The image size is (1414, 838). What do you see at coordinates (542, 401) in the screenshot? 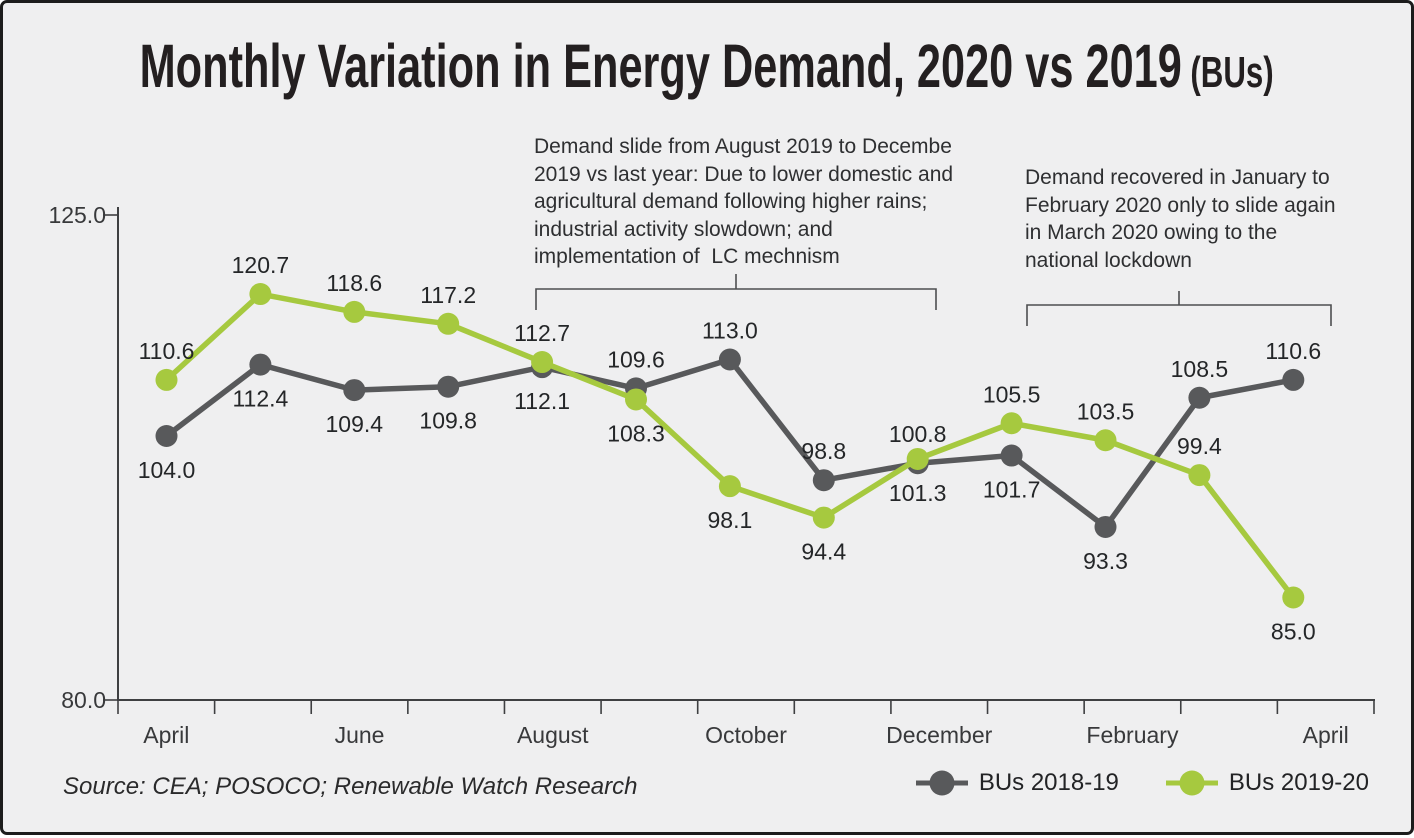
I see `data-point-label: 112.1` at bounding box center [542, 401].